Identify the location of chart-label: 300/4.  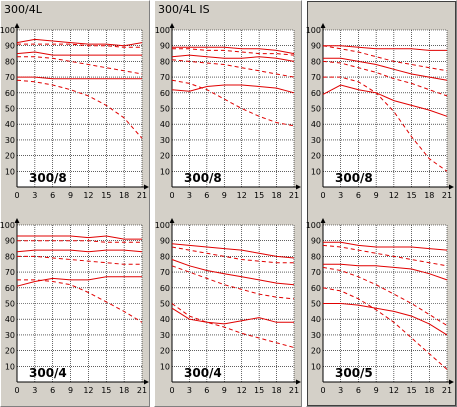
(203, 373).